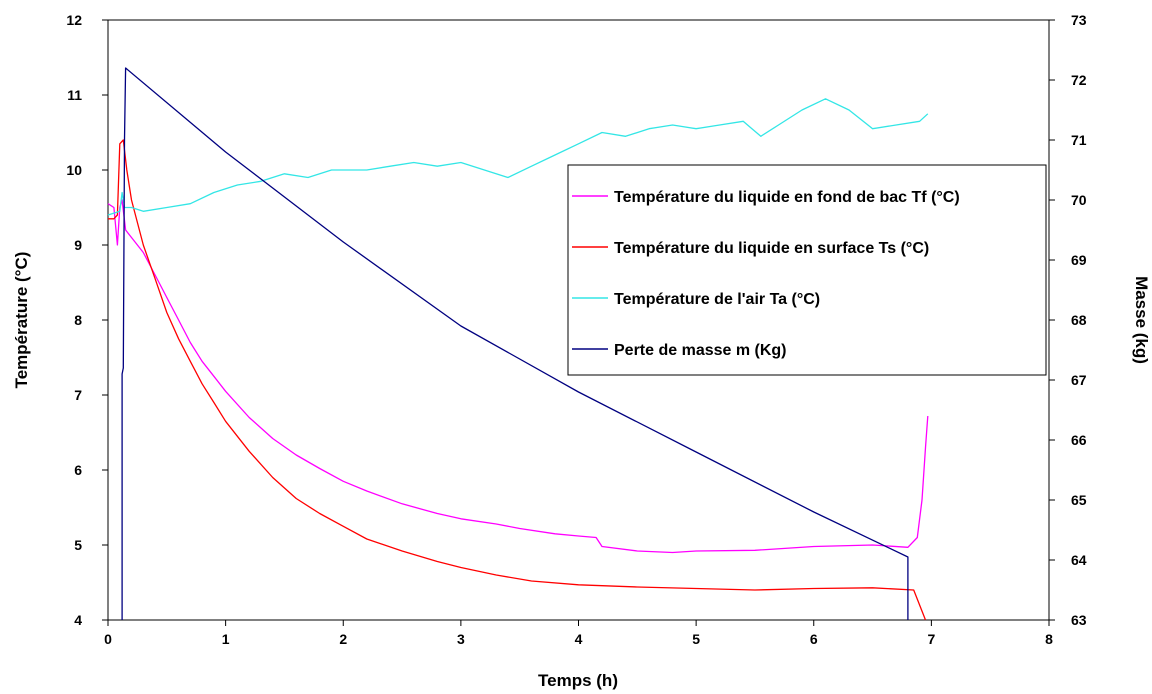 Image resolution: width=1152 pixels, height=694 pixels. I want to click on y2-tick-label: 63, so click(1079, 620).